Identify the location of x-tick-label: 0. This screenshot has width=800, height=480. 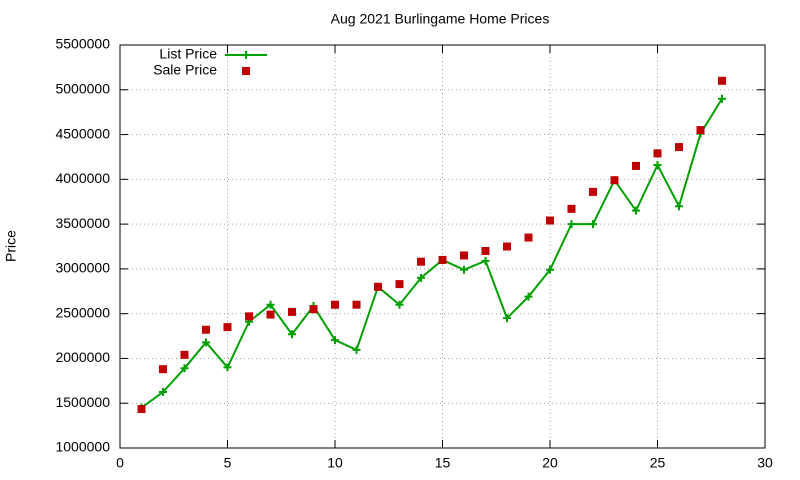
(120, 463).